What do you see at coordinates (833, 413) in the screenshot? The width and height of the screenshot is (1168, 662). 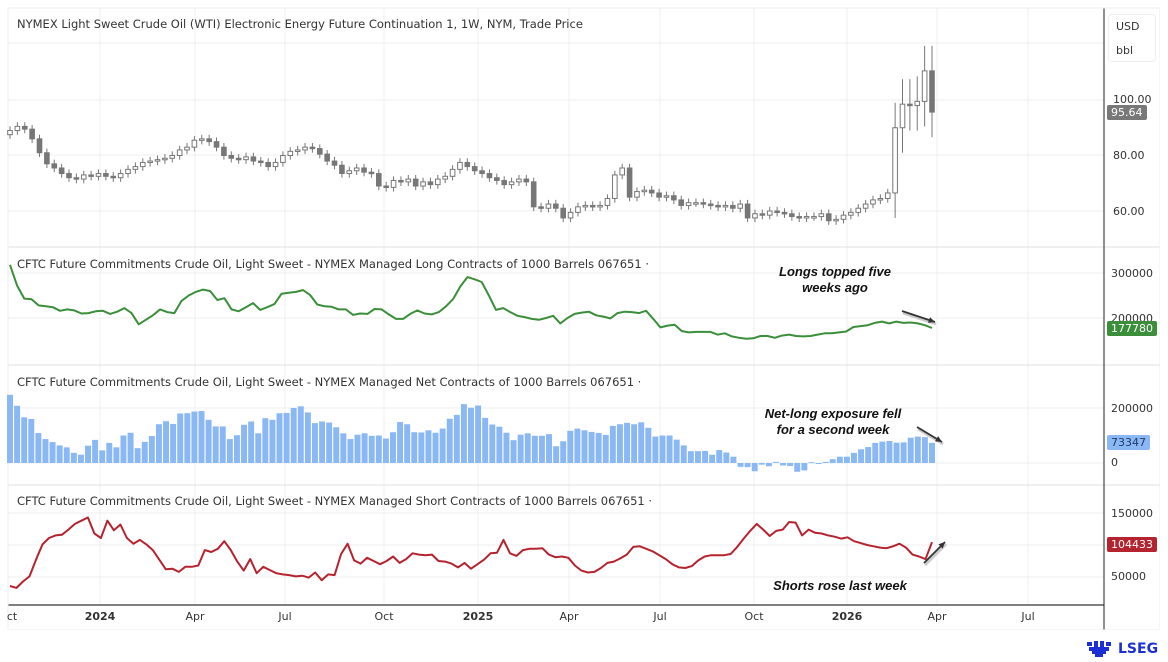 I see `net-annotation-line-1: Net-long exposure fell` at bounding box center [833, 413].